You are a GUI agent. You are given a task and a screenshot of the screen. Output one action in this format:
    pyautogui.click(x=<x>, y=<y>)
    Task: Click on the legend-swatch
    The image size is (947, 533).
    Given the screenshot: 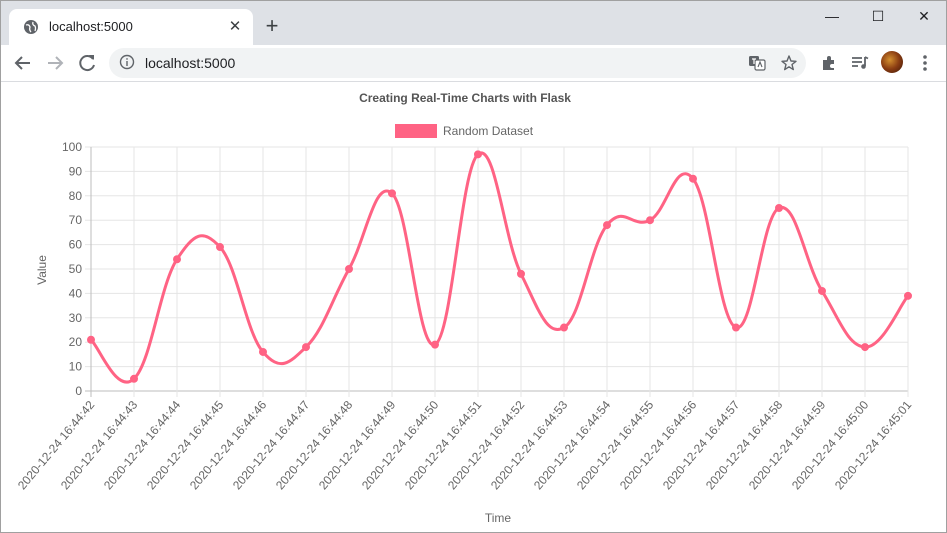 What is the action you would take?
    pyautogui.click(x=416, y=131)
    